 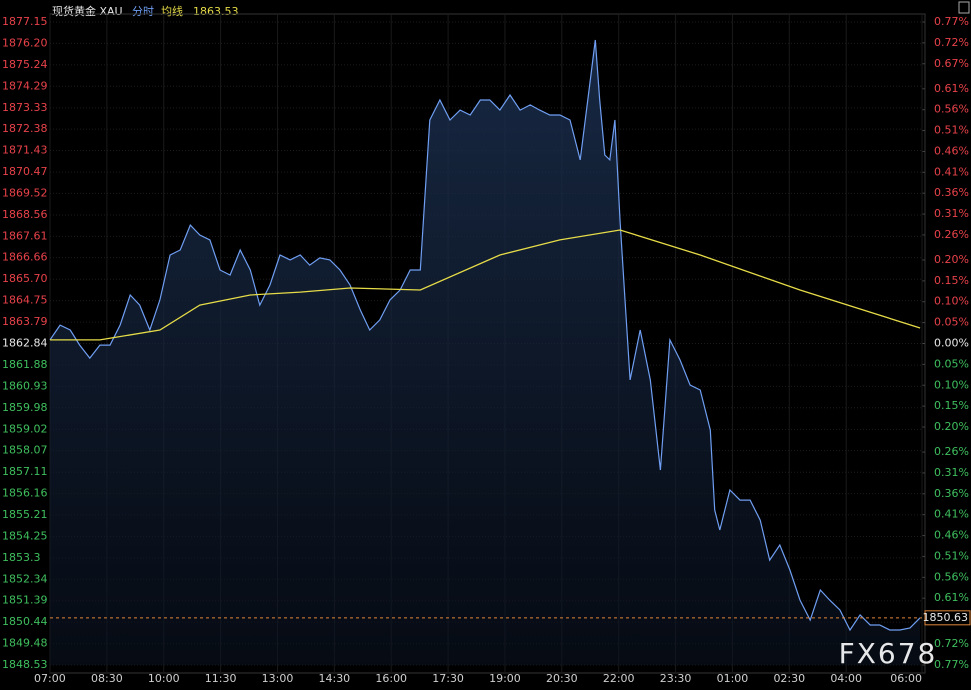 What do you see at coordinates (391, 678) in the screenshot?
I see `x-tick-label: 16:00` at bounding box center [391, 678].